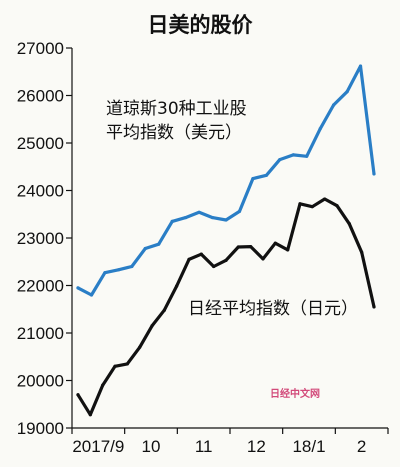  Describe the element at coordinates (308, 446) in the screenshot. I see `x-tick-label: 18/1` at that location.